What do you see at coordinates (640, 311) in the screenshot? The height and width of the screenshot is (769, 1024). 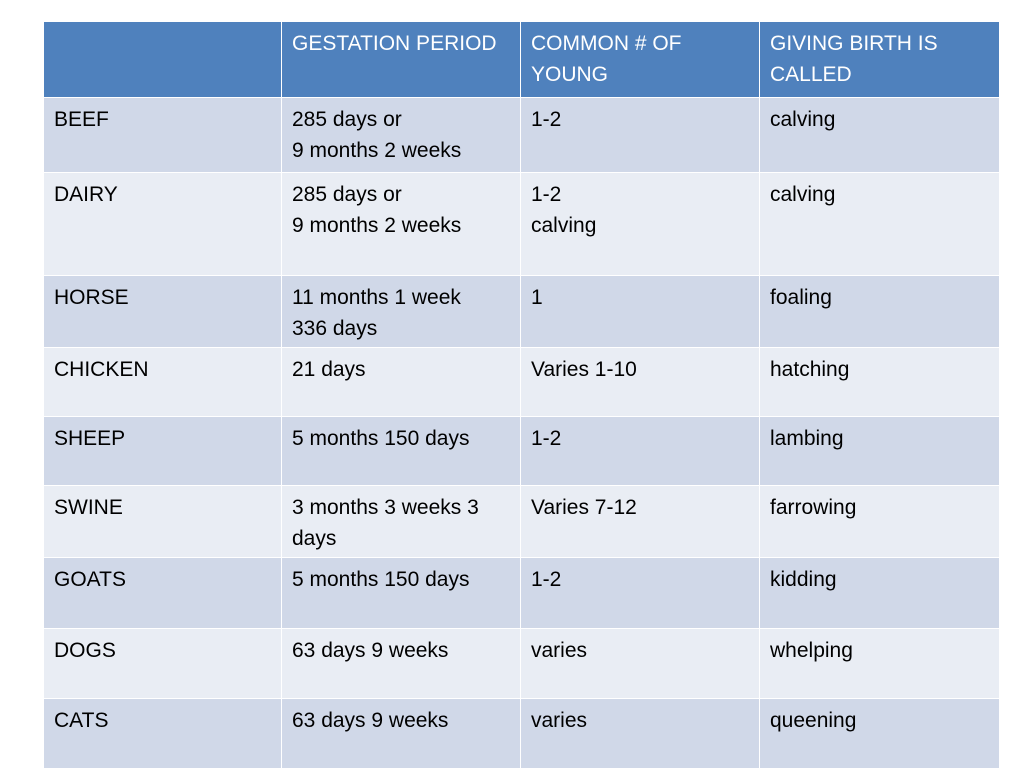 I see `young-cell: 1` at bounding box center [640, 311].